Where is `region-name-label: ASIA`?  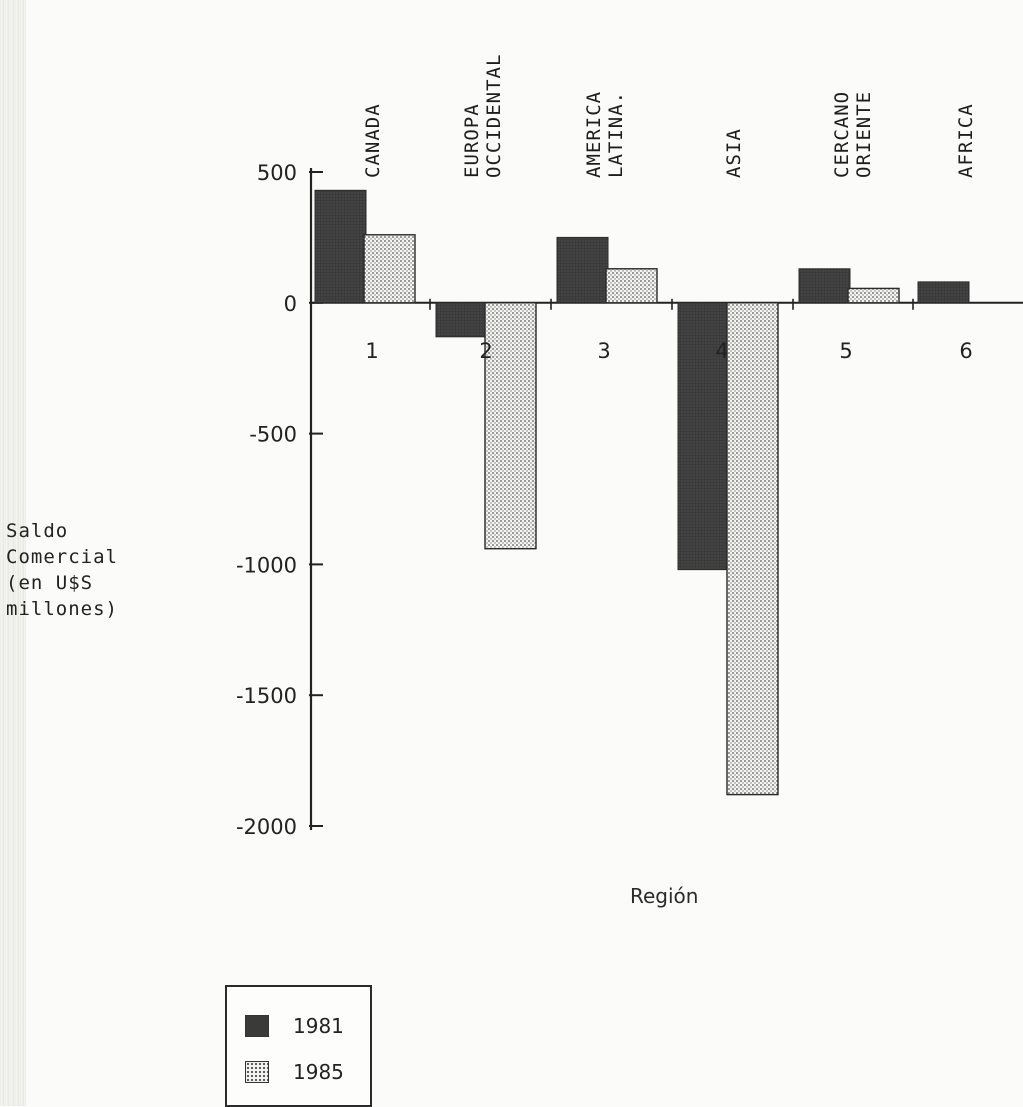
region-name-label: ASIA is located at coordinates (734, 153).